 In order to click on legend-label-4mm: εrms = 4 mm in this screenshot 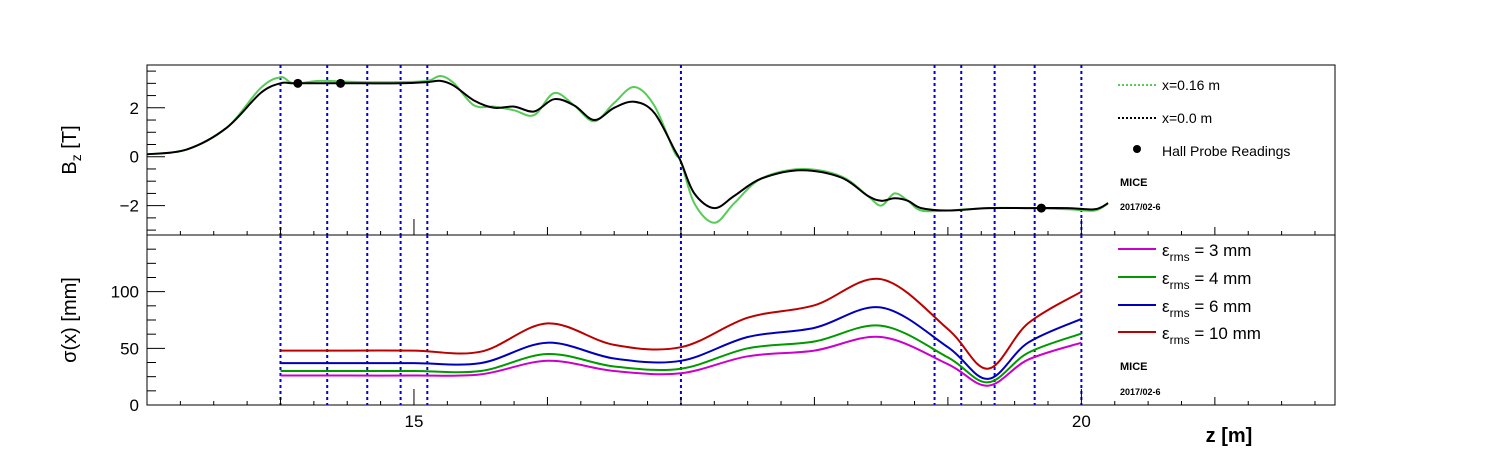, I will do `click(1206, 280)`.